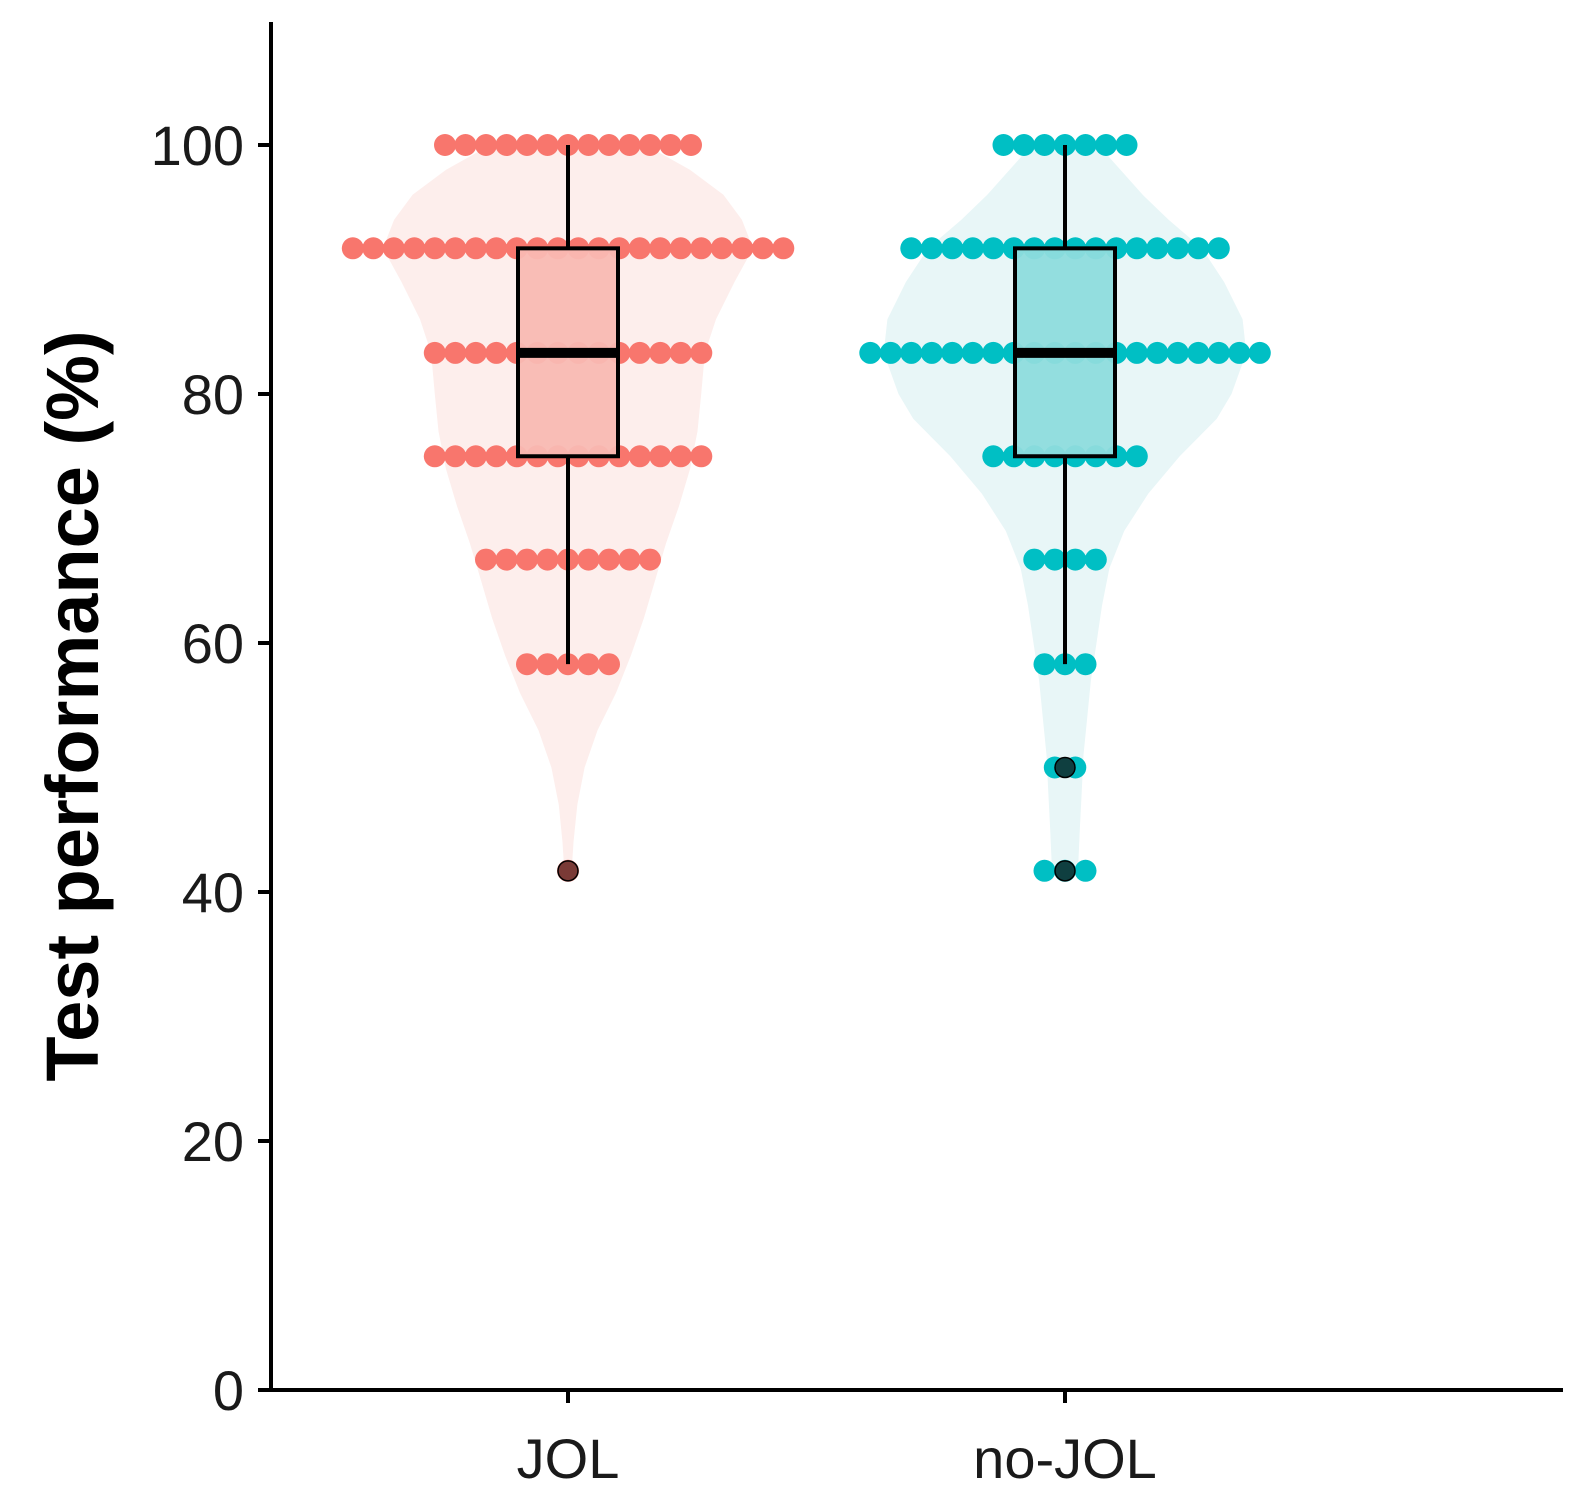  Describe the element at coordinates (1065, 1458) in the screenshot. I see `x-tick-label: no-JOL` at that location.